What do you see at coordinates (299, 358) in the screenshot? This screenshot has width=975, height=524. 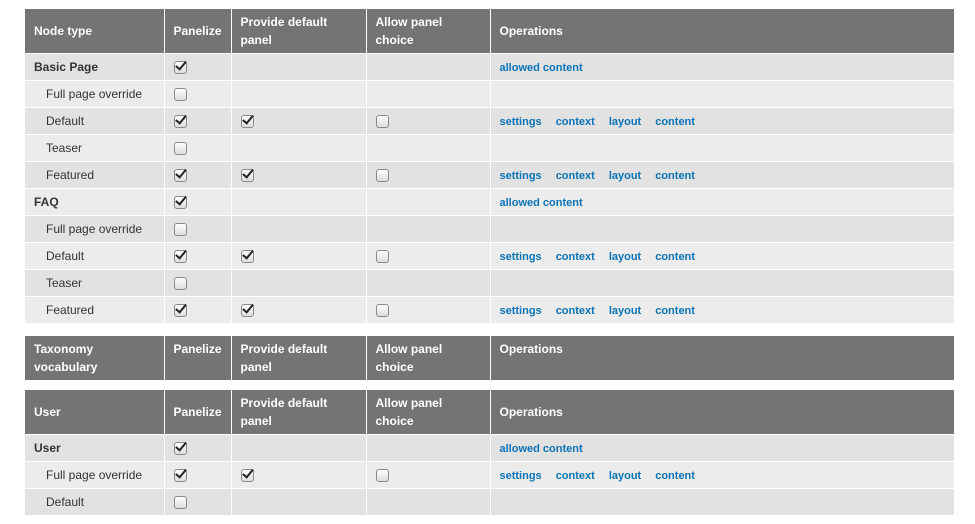 I see `header-provide-default-panel: Provide default panel` at bounding box center [299, 358].